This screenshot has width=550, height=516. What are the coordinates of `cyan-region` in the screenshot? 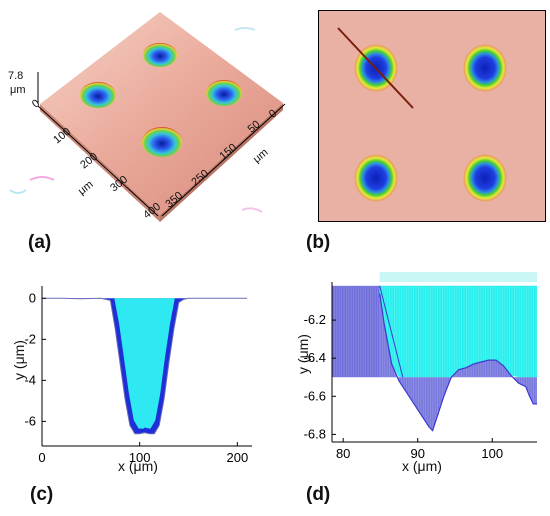 It's located at (458, 331).